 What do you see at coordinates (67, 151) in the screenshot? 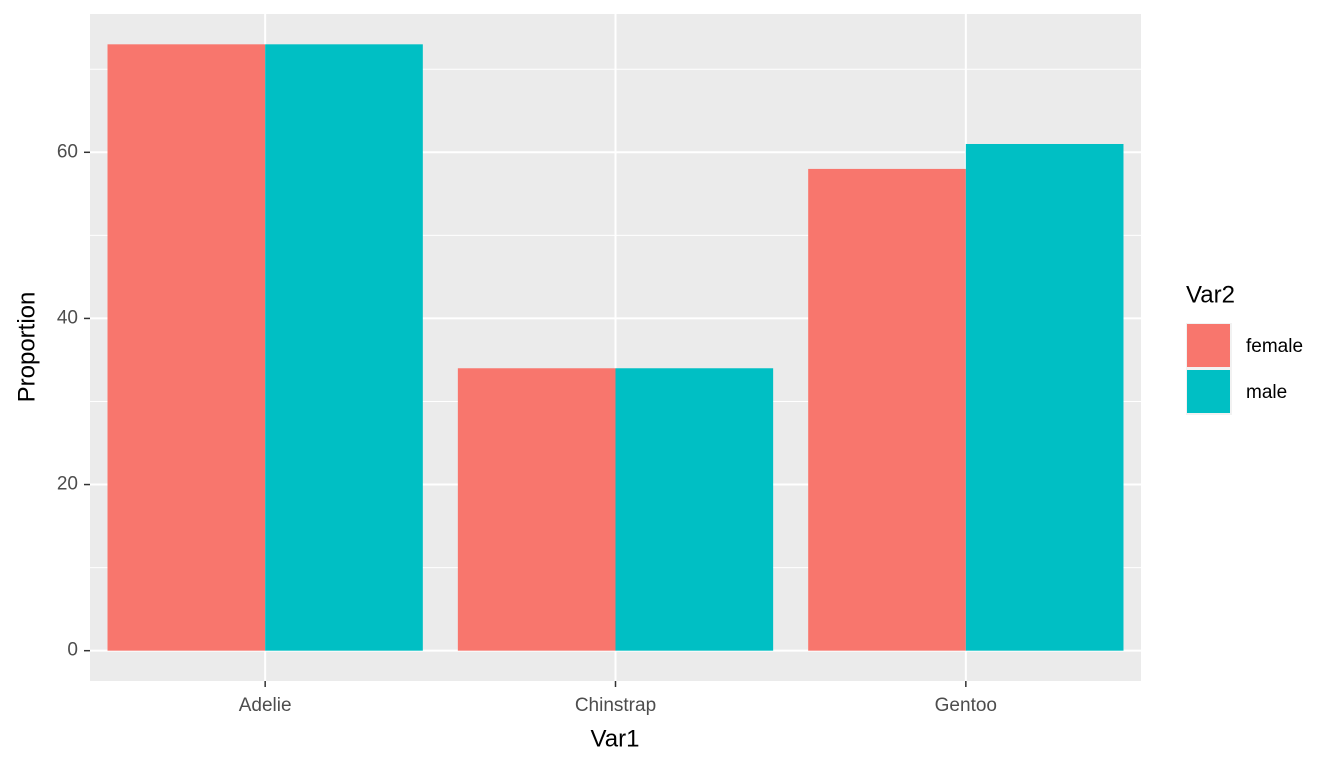
I see `y-tick-label: 60` at bounding box center [67, 151].